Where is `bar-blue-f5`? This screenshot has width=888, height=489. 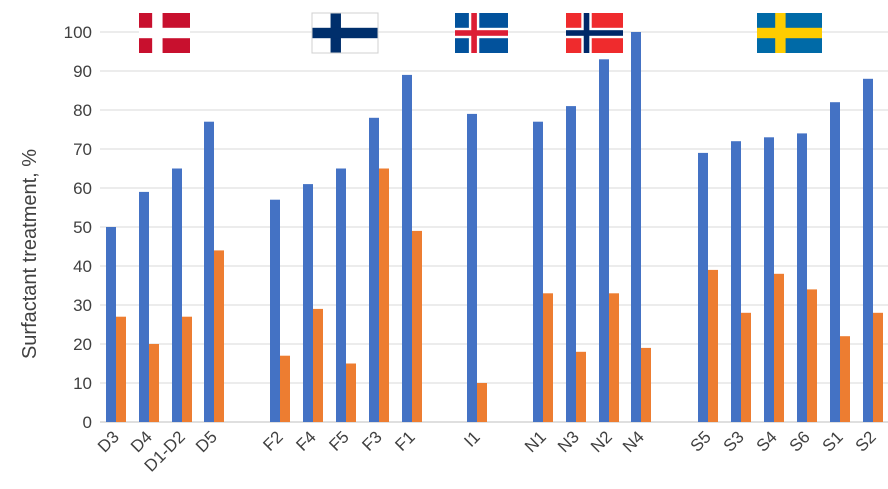 bar-blue-f5 is located at coordinates (341, 295).